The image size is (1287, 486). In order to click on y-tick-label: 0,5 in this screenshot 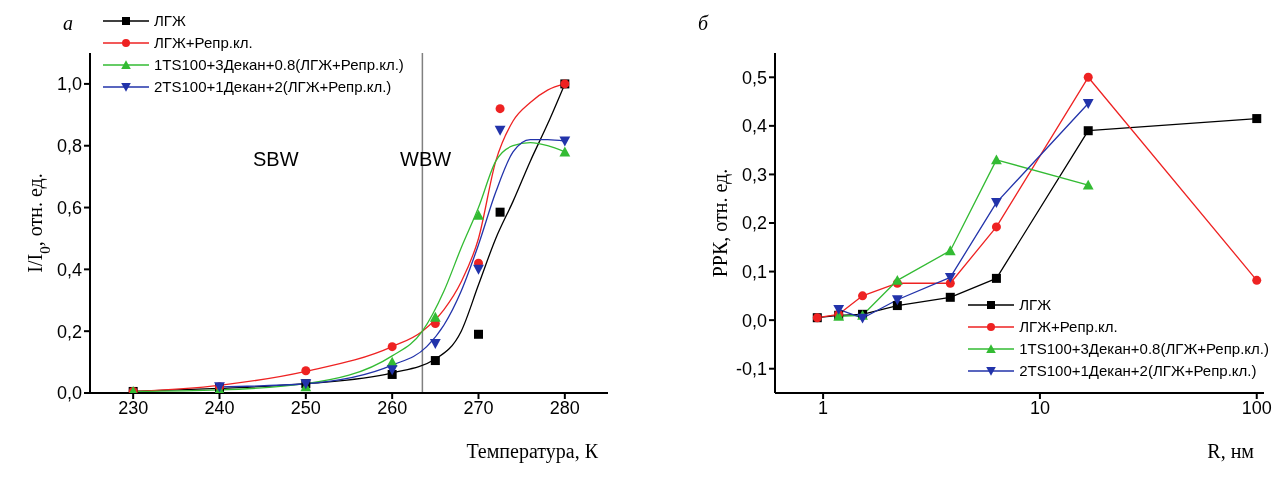, I will do `click(754, 77)`.